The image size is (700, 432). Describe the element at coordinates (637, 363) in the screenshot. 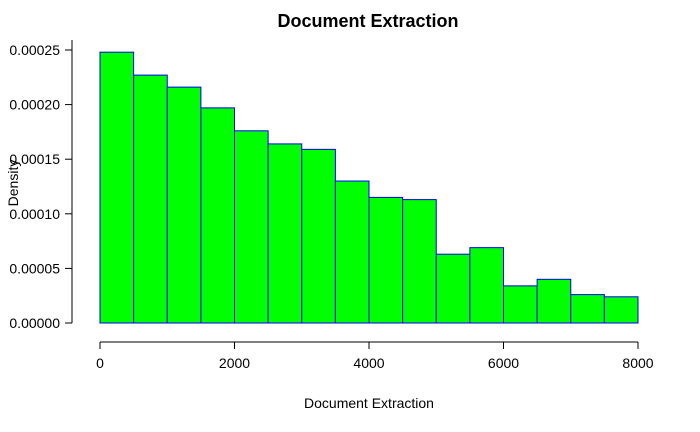

I see `x-tick-label-4: 8000` at that location.